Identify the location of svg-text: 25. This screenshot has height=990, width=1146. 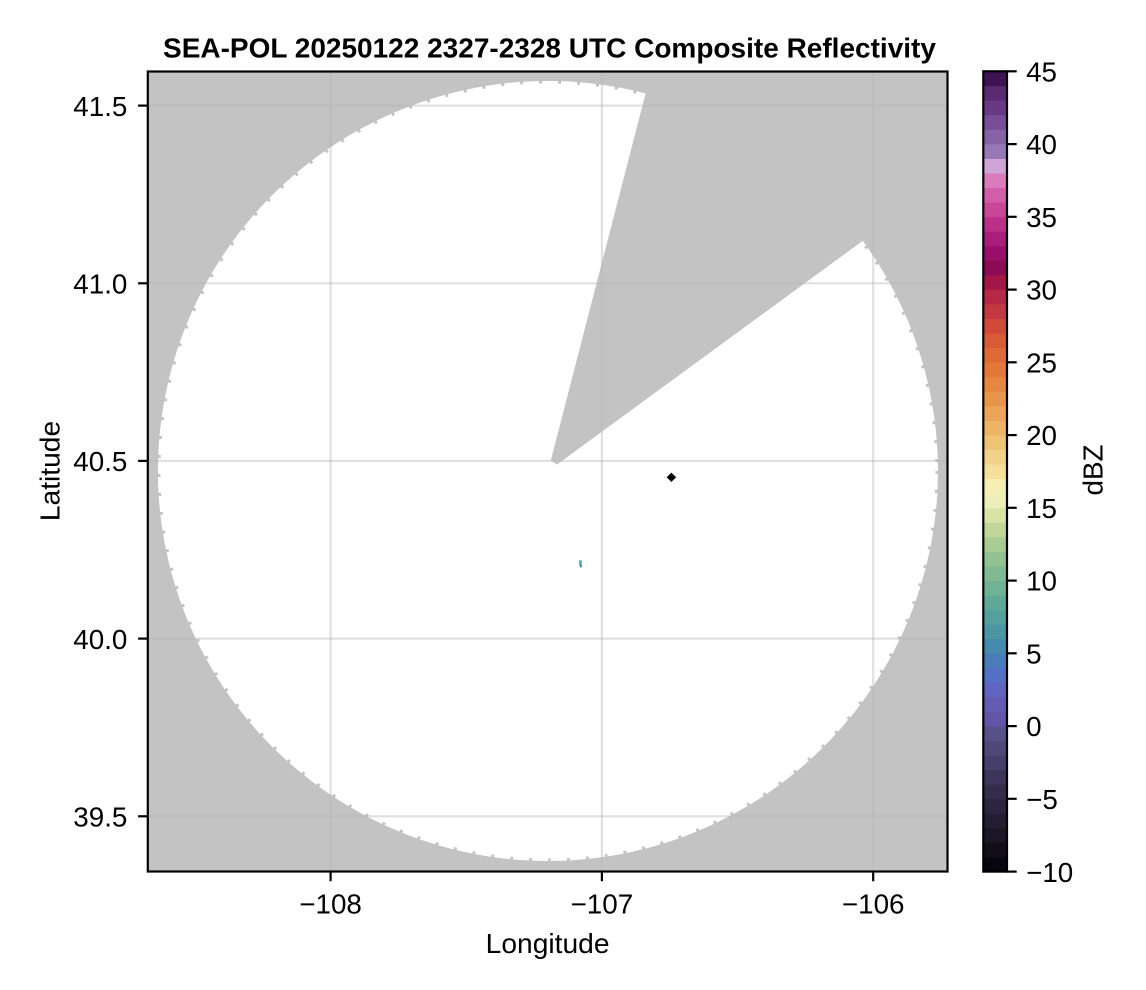
(1041, 363).